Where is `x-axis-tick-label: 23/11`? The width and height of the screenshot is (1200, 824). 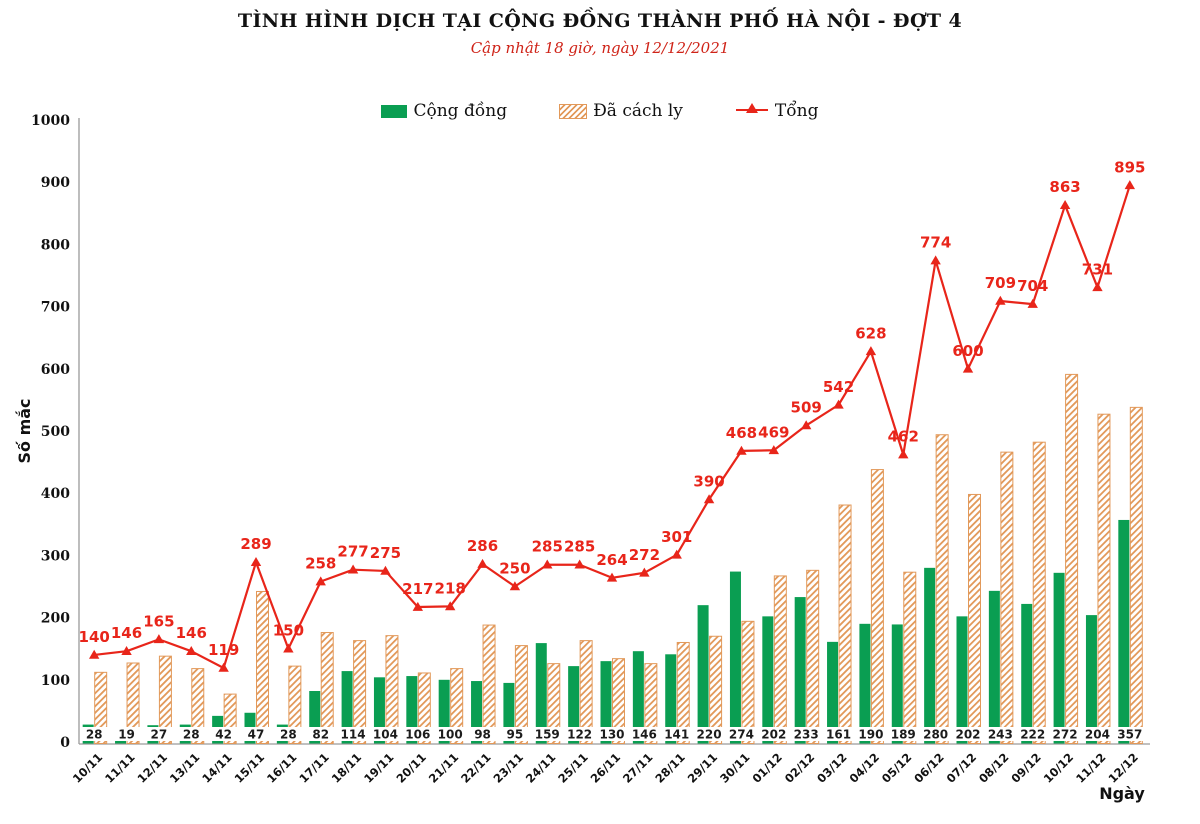 x-axis-tick-label: 23/11 is located at coordinates (509, 768).